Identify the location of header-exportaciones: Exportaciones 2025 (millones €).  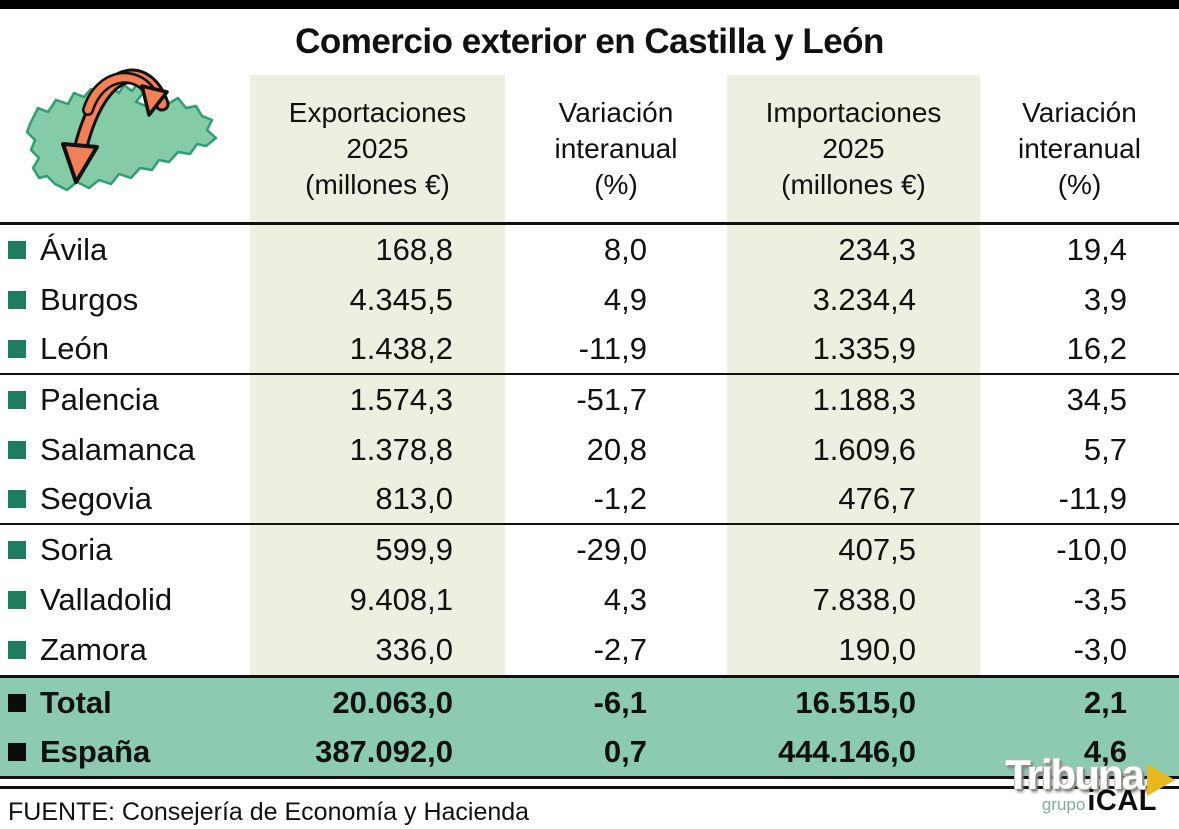
(377, 148).